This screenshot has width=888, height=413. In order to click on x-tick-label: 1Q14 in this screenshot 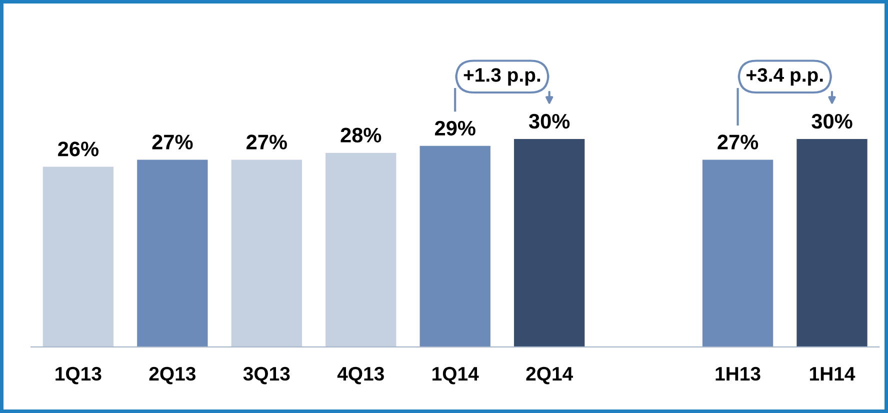, I will do `click(455, 375)`.